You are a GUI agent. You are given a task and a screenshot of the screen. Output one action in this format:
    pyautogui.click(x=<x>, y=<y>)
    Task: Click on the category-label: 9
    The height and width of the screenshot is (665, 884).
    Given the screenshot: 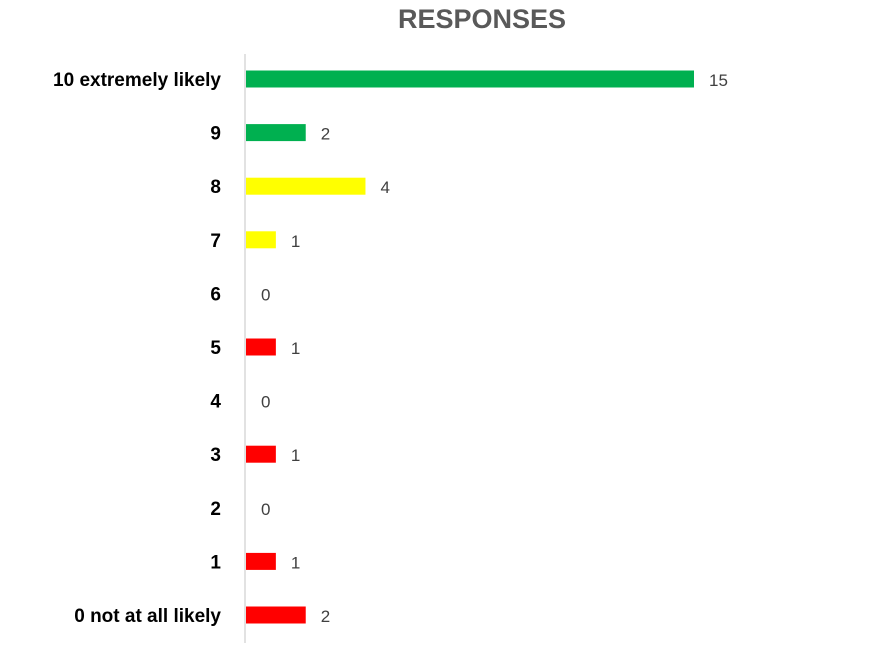 What is the action you would take?
    pyautogui.click(x=215, y=134)
    